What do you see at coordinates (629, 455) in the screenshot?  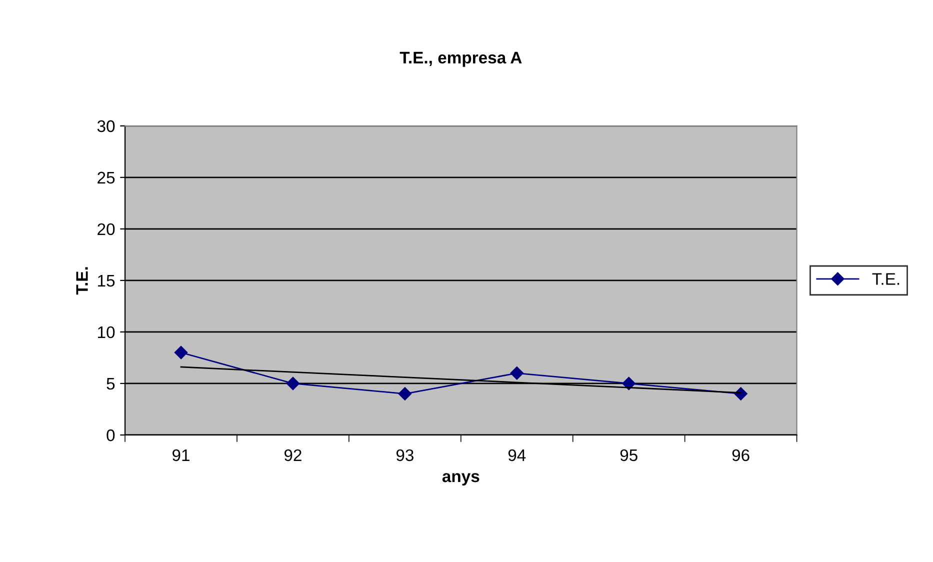 I see `x-tick-label: 95` at bounding box center [629, 455].